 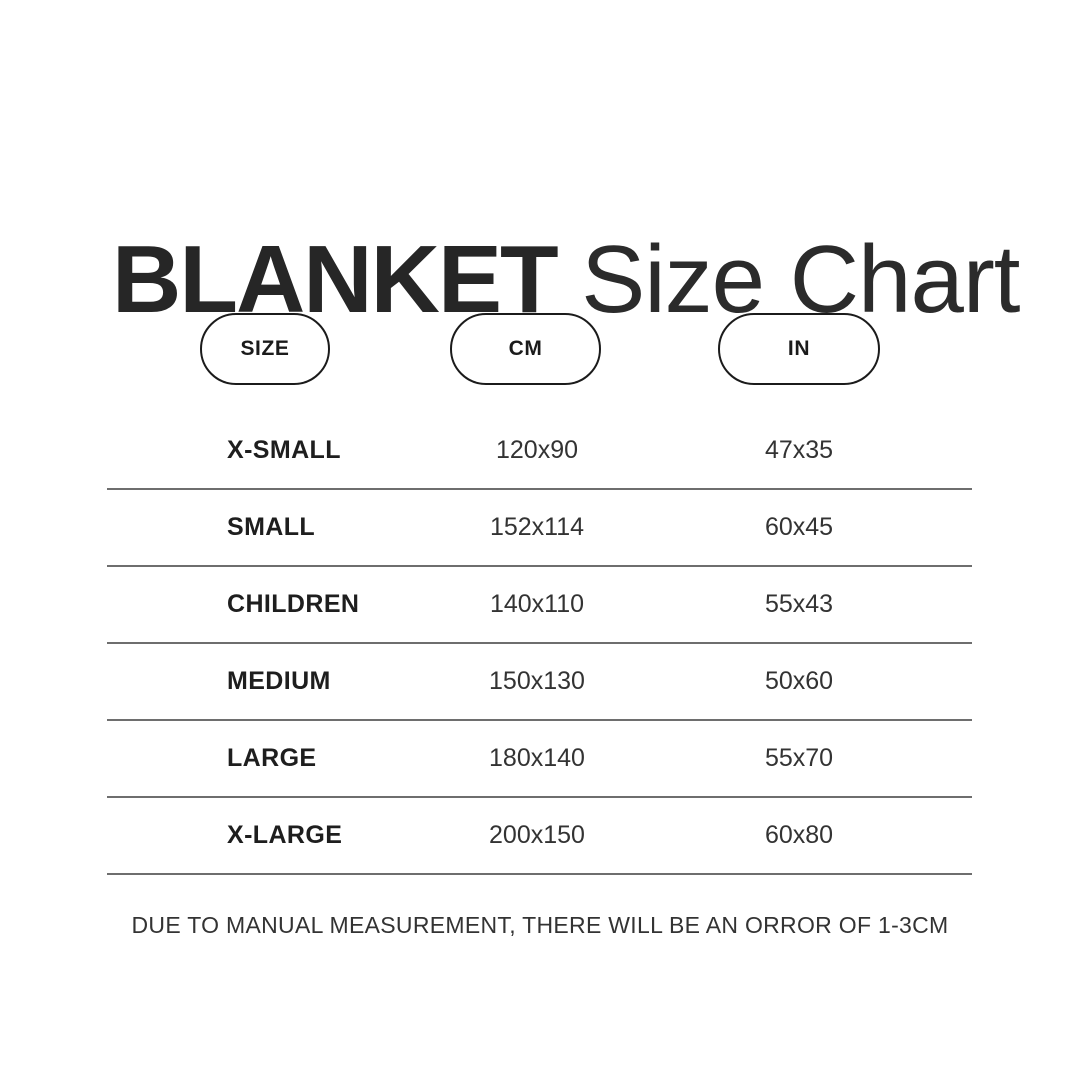 I want to click on cell-size: X-SMALL, so click(x=284, y=450).